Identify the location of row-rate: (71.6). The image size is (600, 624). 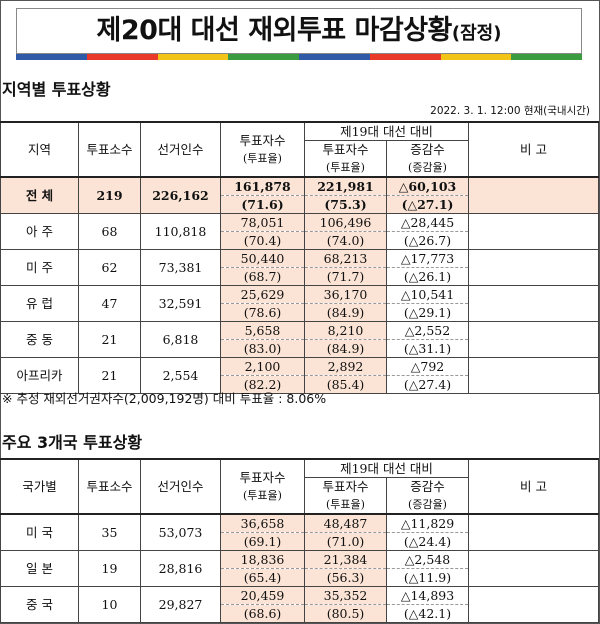
(262, 204).